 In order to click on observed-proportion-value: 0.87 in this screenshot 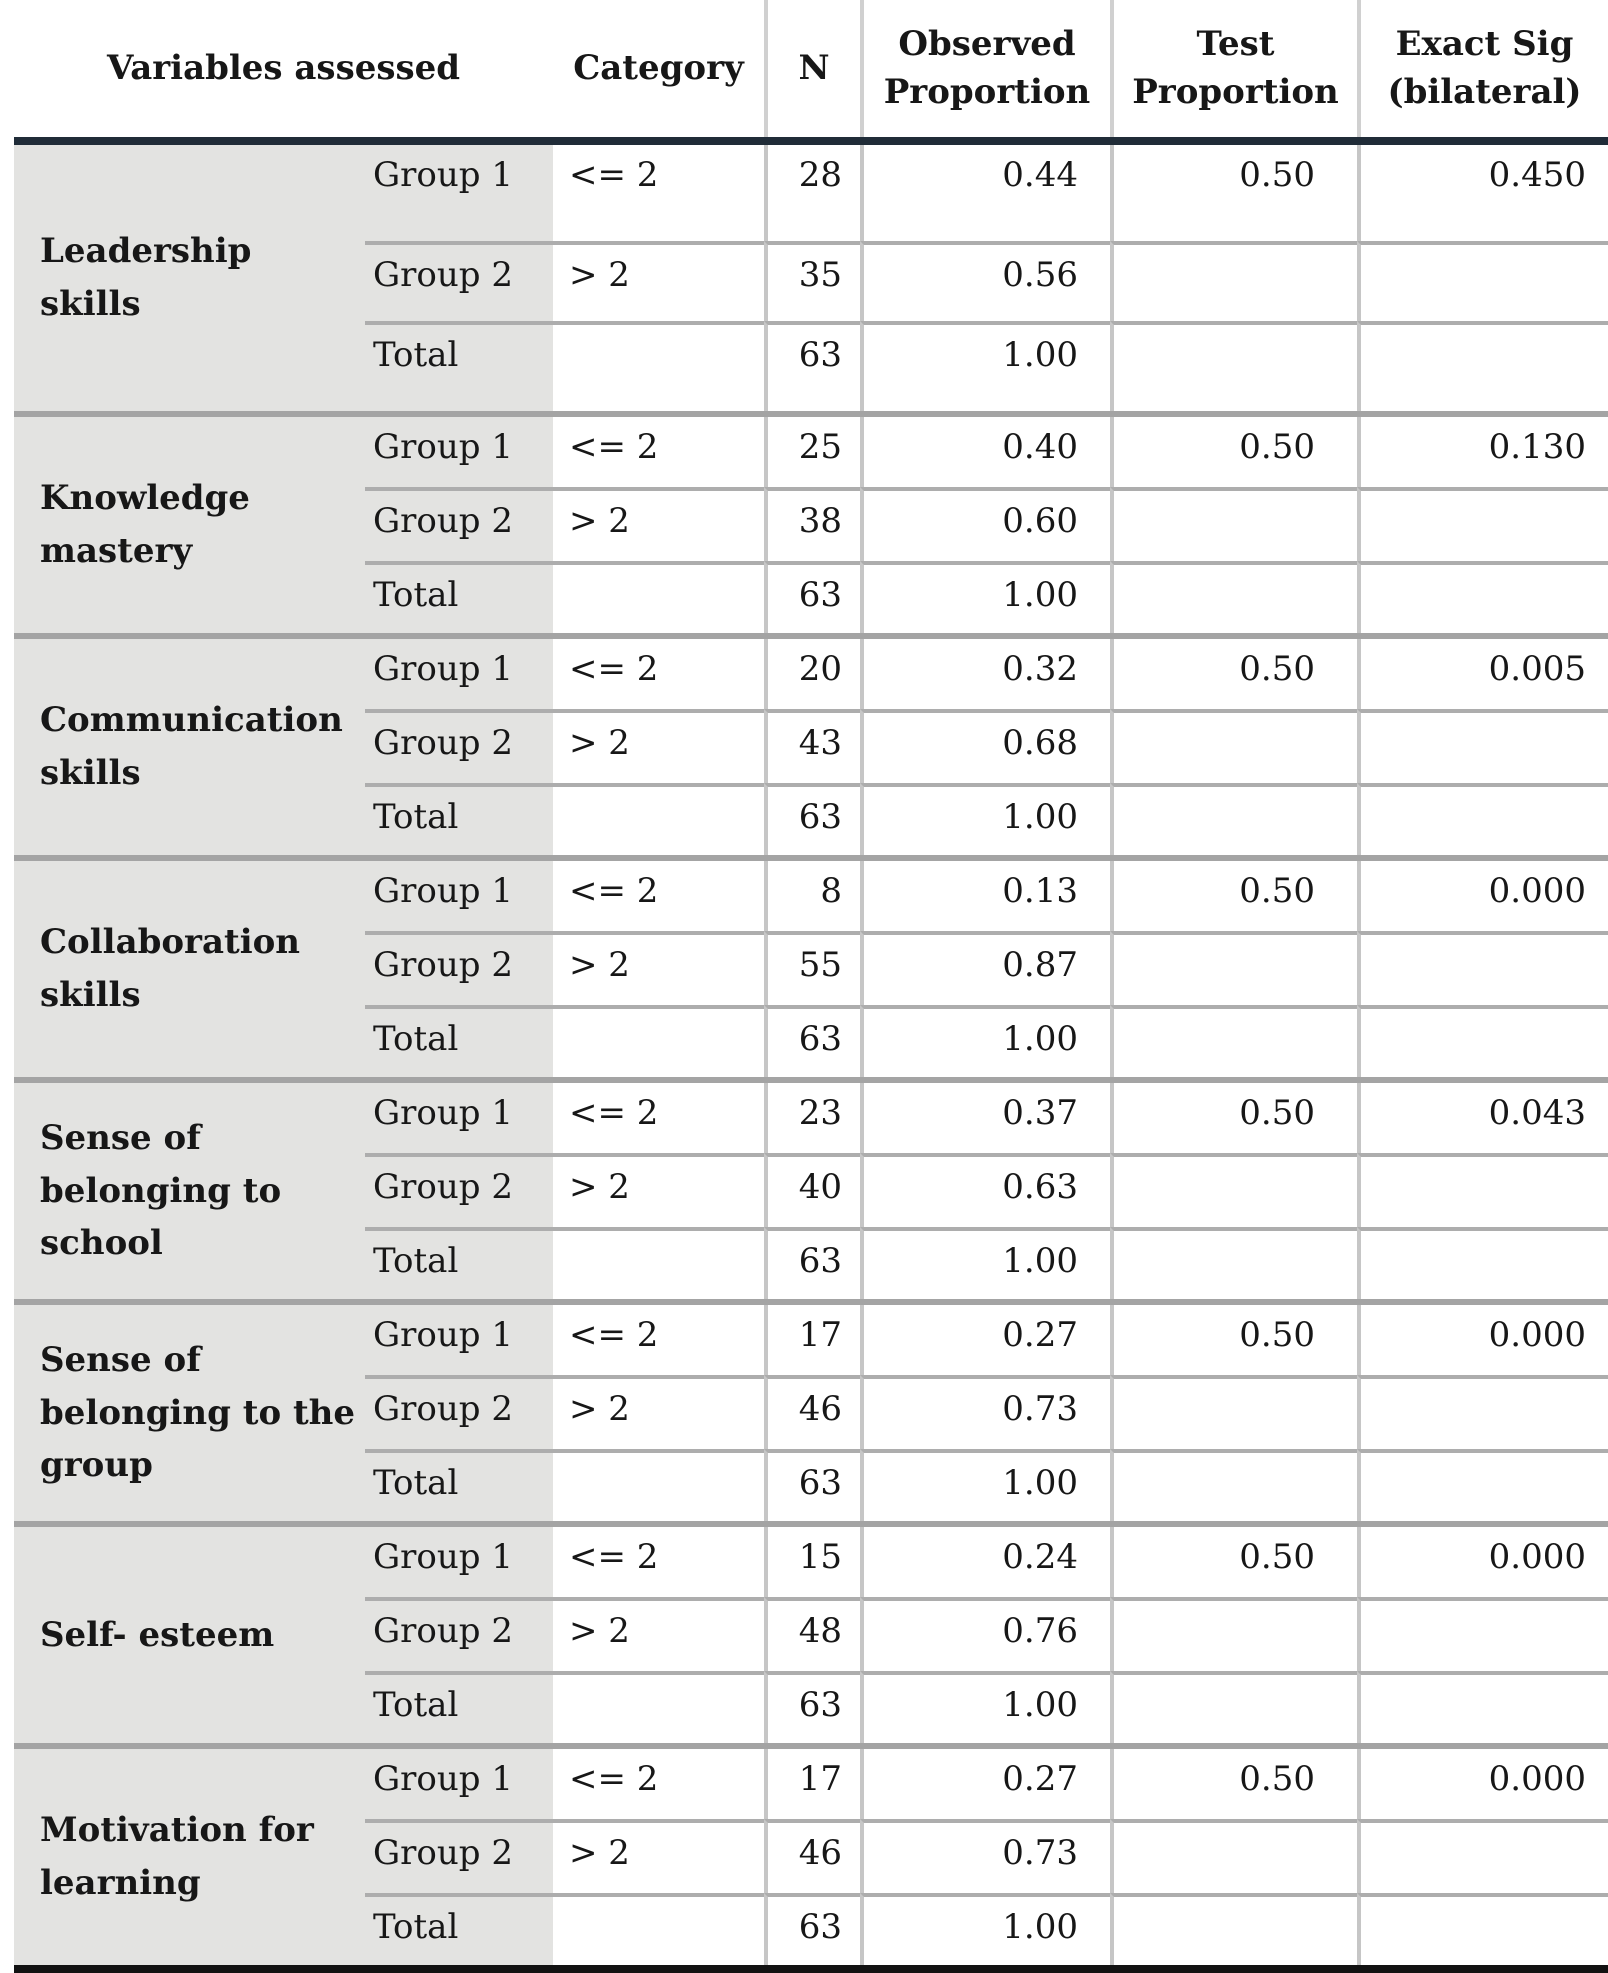, I will do `click(985, 968)`.